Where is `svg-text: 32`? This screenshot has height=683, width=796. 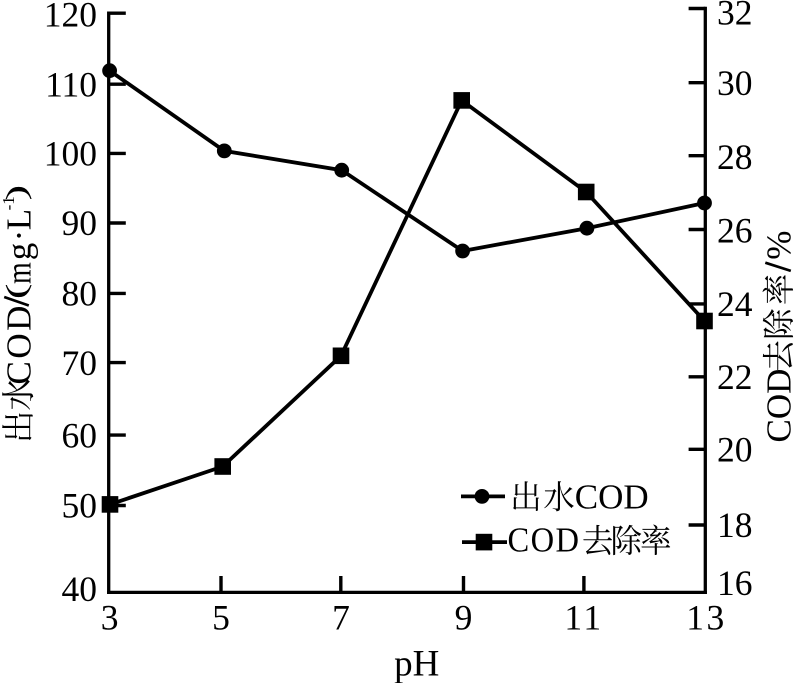 svg-text: 32 is located at coordinates (735, 16).